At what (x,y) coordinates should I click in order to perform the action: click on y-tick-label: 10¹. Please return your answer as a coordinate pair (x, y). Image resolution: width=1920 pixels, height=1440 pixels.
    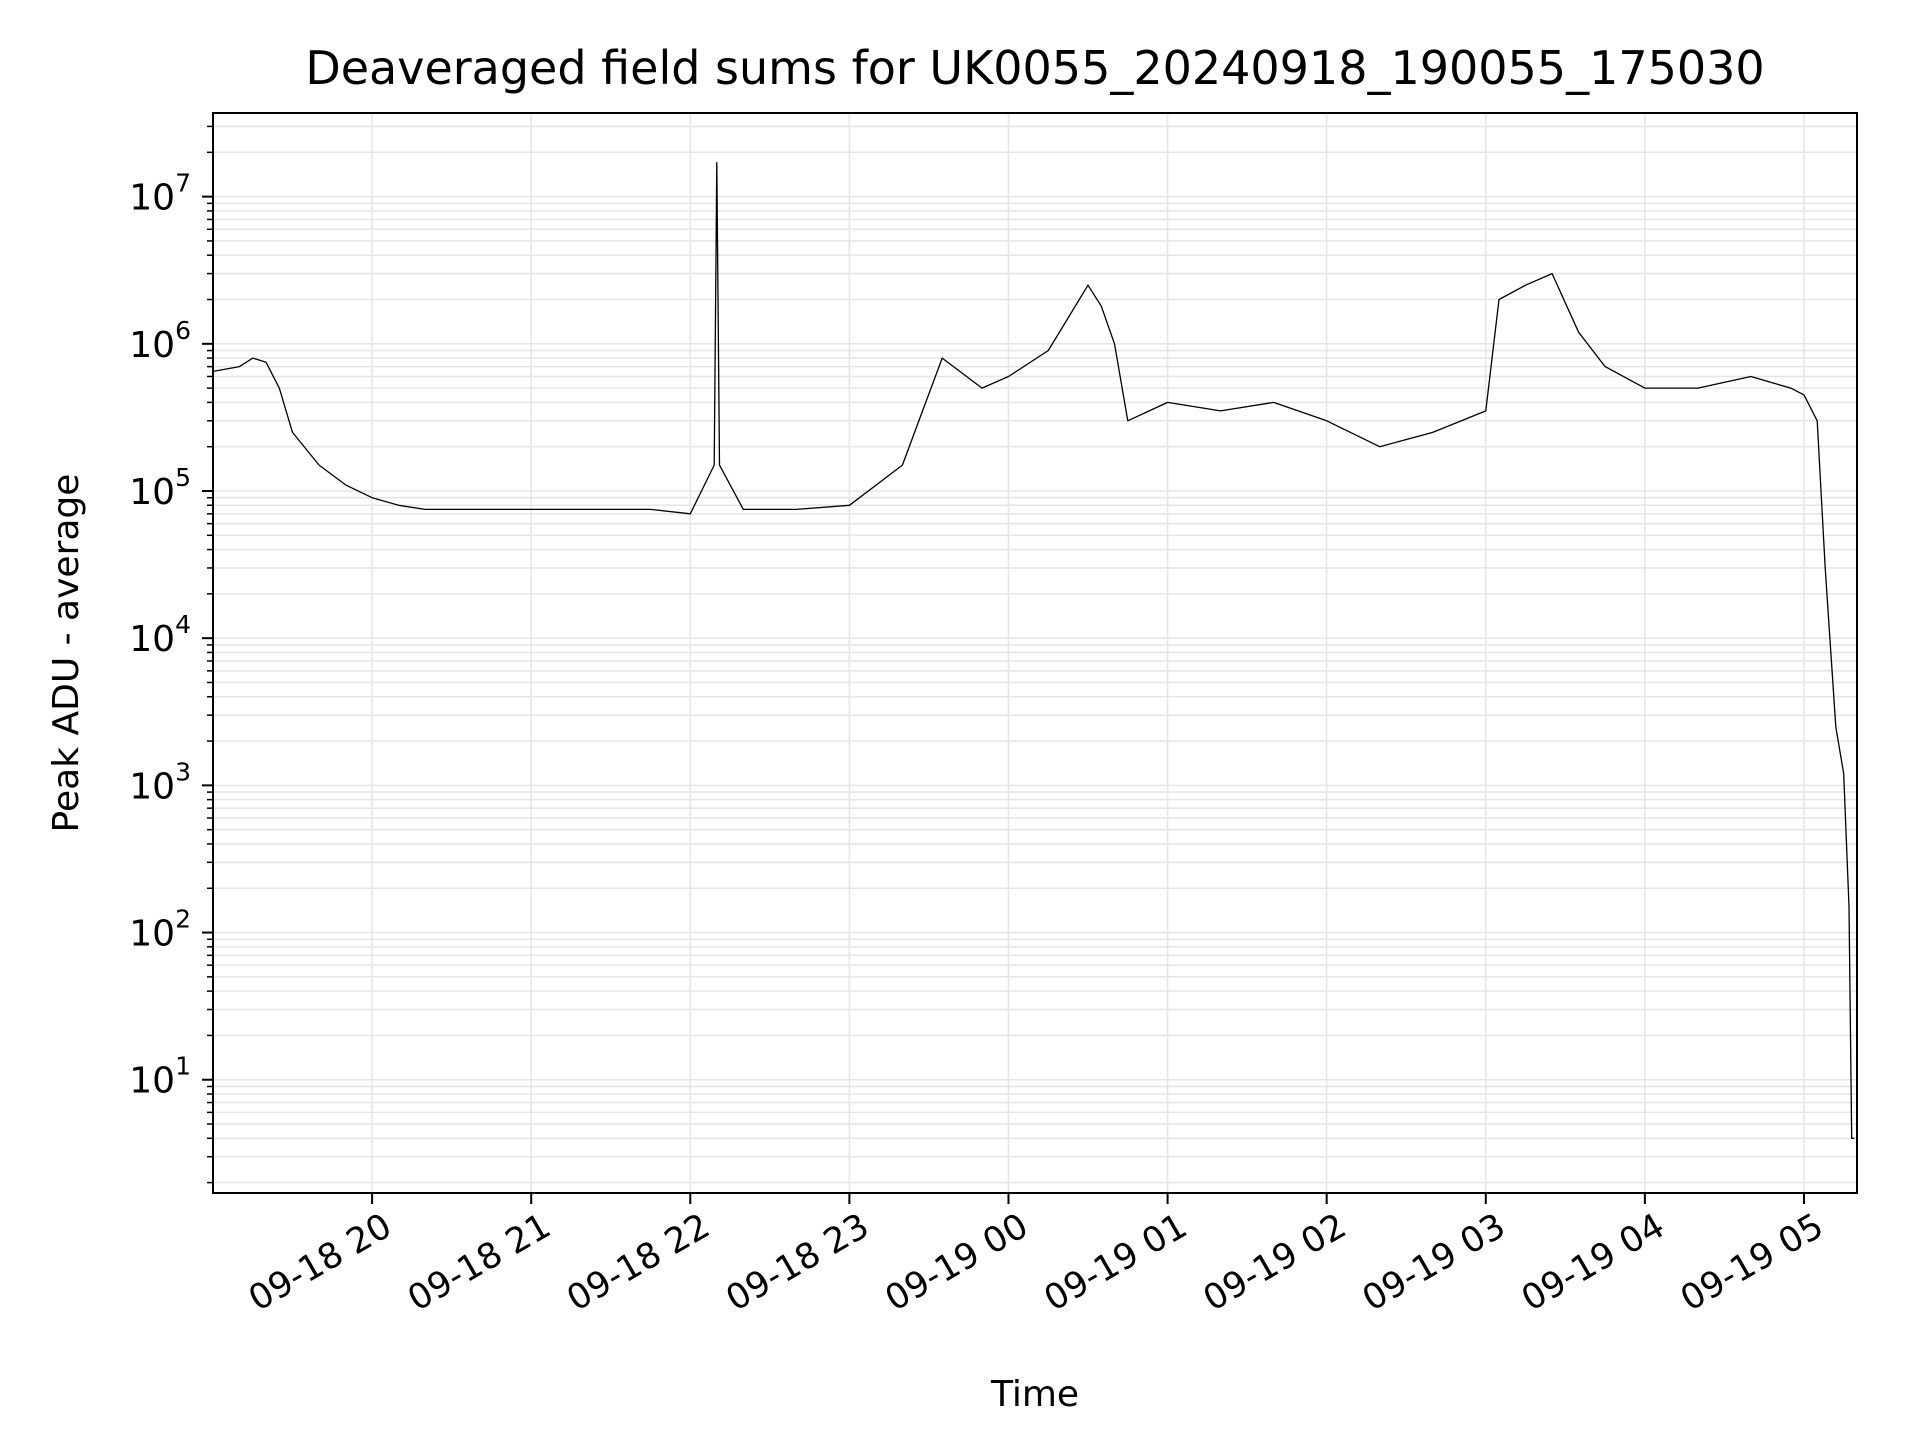
    Looking at the image, I should click on (160, 1077).